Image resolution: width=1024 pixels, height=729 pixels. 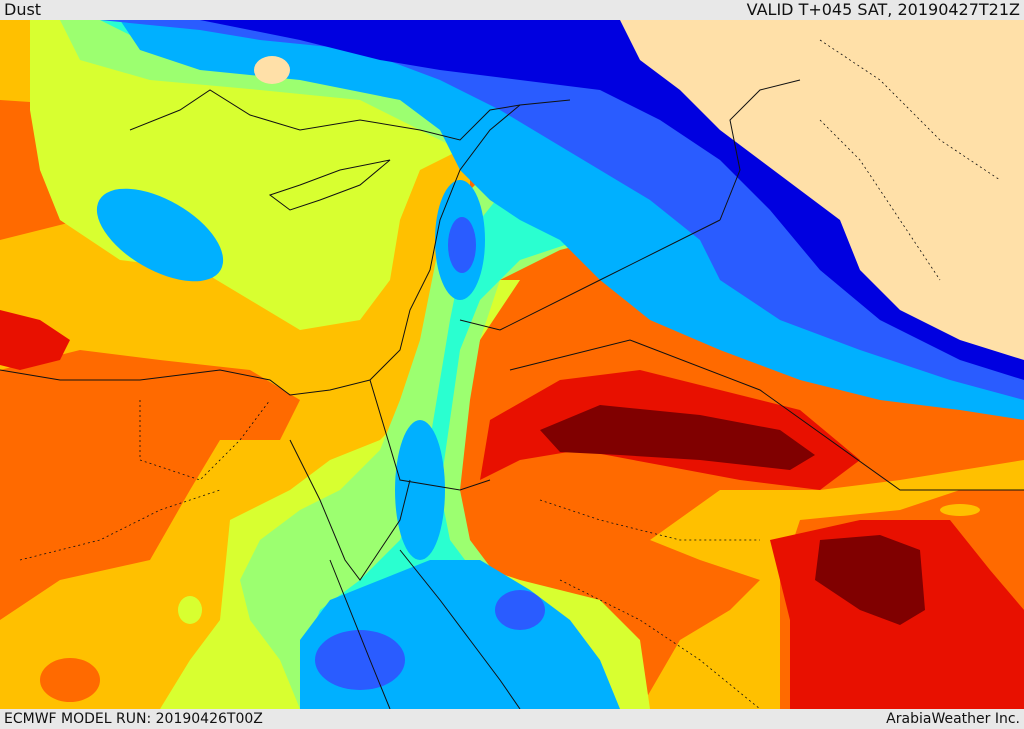 What do you see at coordinates (953, 719) in the screenshot?
I see `credit: ArabiaWeather Inc.` at bounding box center [953, 719].